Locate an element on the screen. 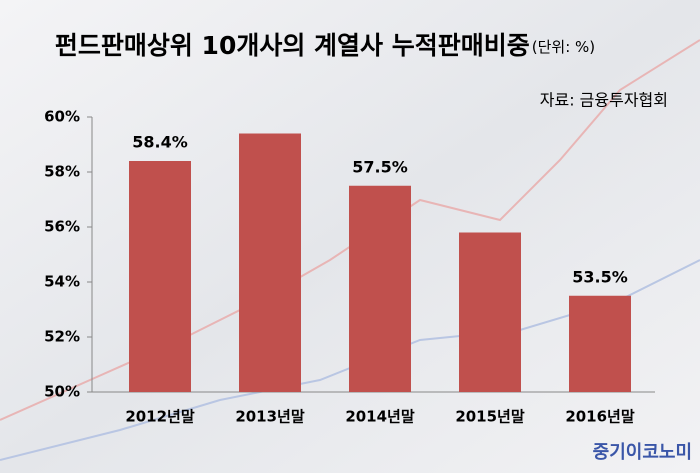 This screenshot has width=700, height=473. x-tick-label: 2012년말 is located at coordinates (160, 417).